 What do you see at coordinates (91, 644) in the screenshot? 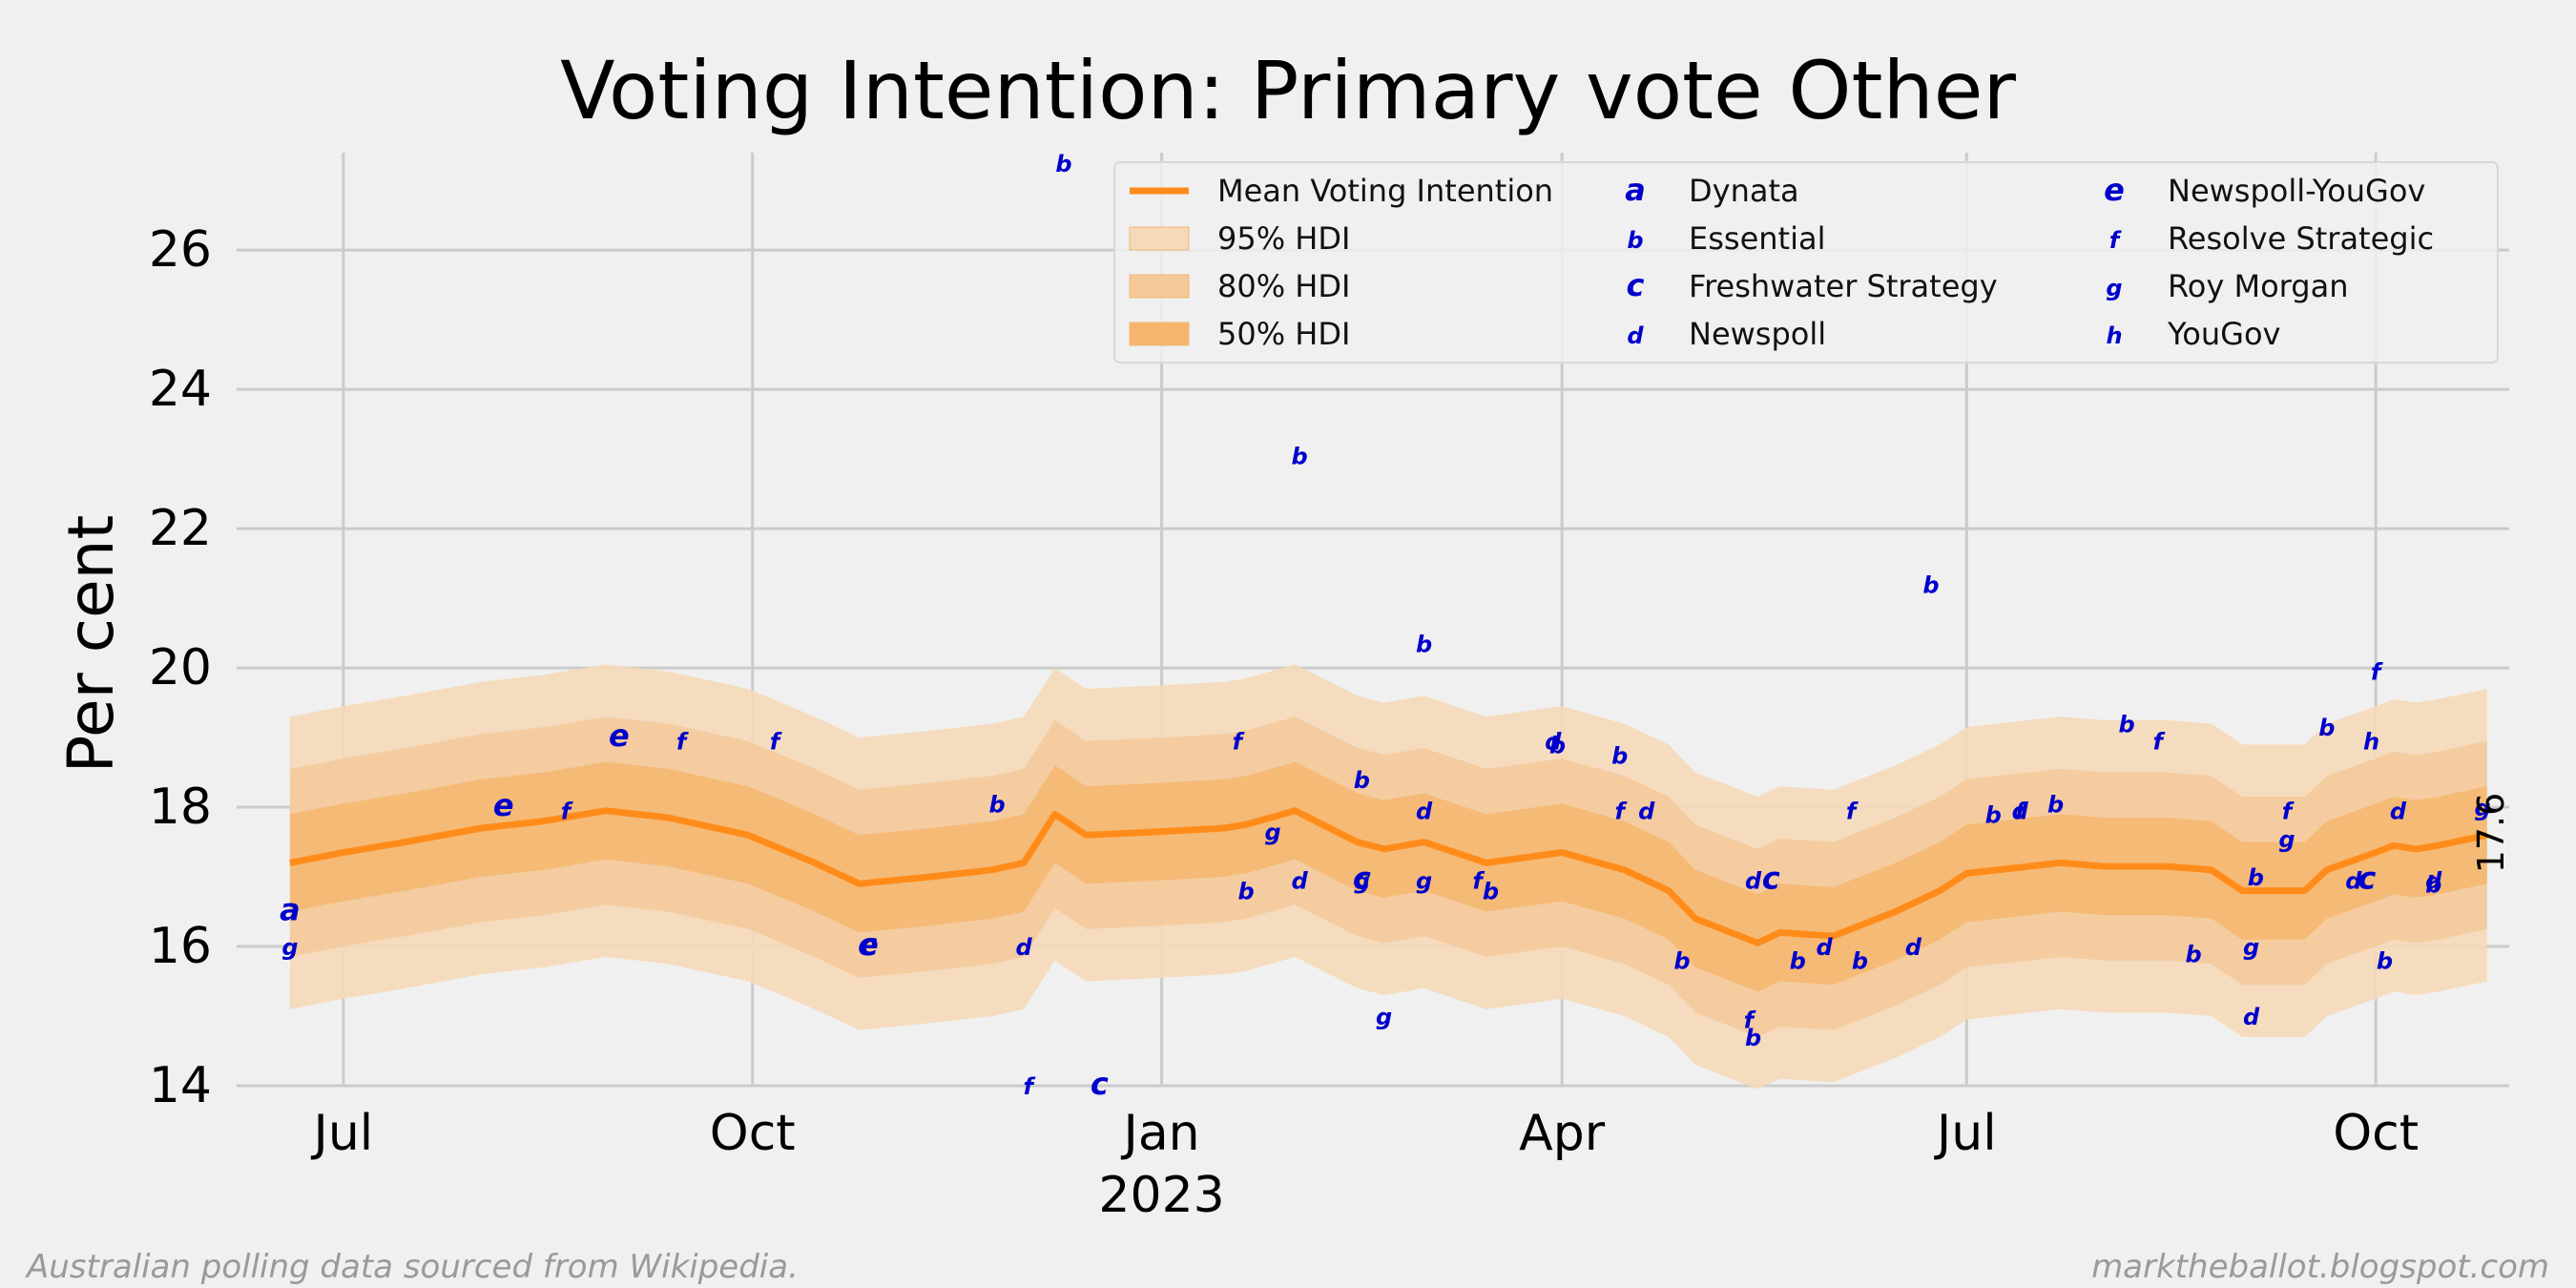
I see `y-axis-label: Per cent` at bounding box center [91, 644].